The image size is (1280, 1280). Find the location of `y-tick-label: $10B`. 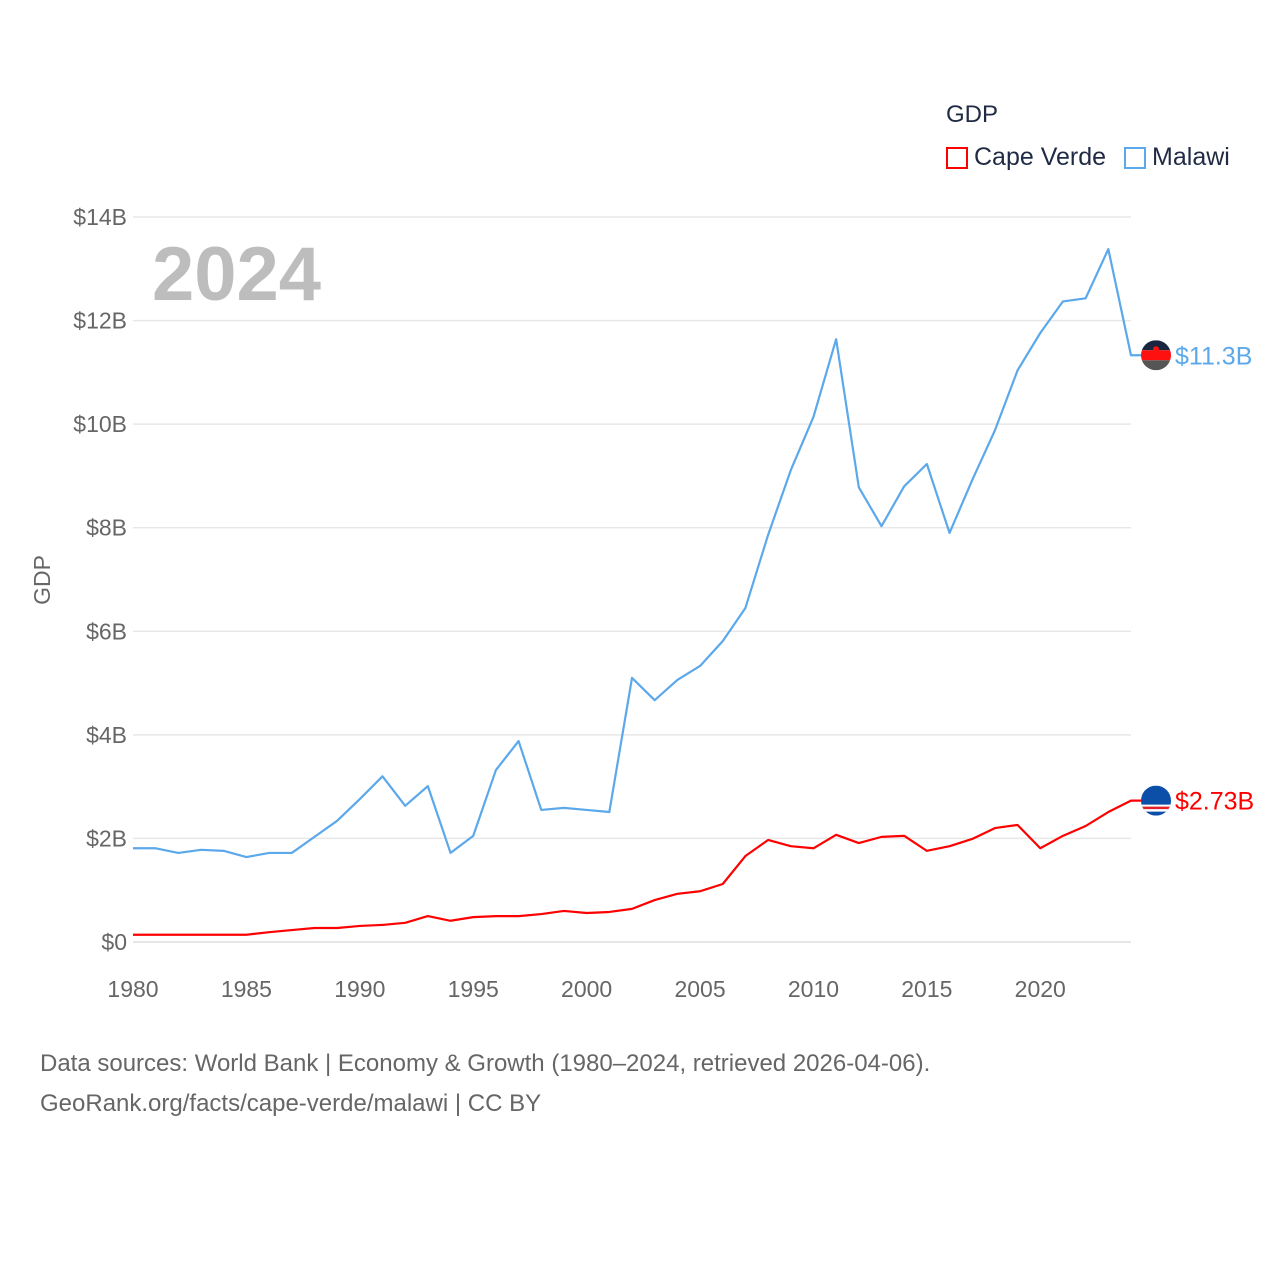

y-tick-label: $10B is located at coordinates (100, 424).